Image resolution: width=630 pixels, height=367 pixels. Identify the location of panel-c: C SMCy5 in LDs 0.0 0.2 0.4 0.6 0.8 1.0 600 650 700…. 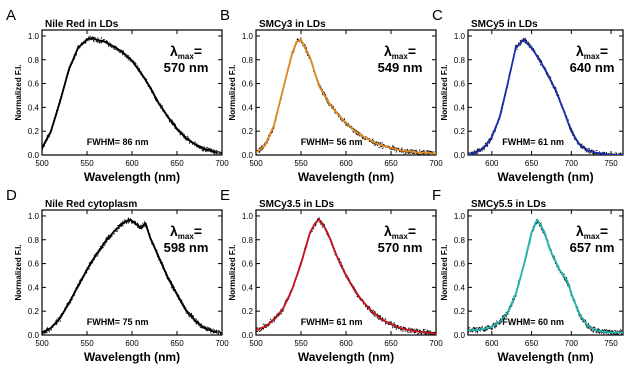
(528, 95).